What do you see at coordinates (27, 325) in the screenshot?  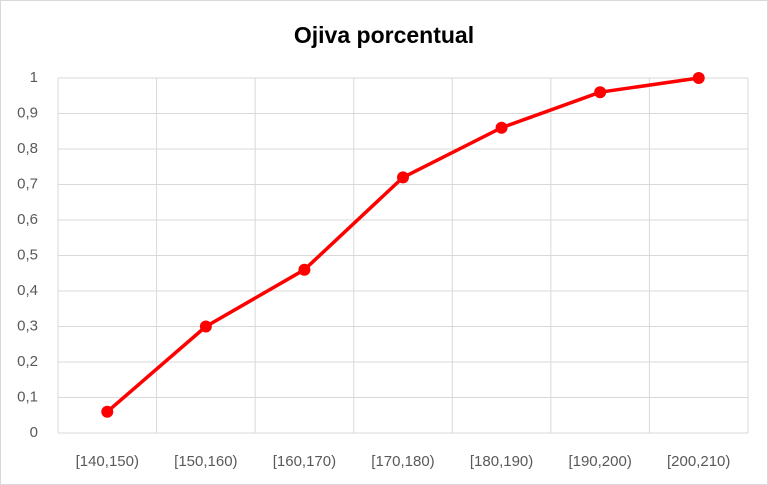 I see `y-tick-label: 0,3` at bounding box center [27, 325].